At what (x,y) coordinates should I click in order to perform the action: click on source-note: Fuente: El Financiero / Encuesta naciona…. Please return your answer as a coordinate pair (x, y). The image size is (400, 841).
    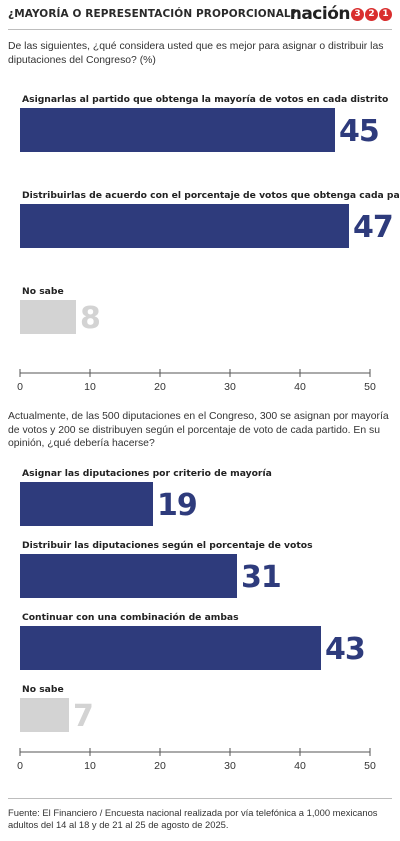
    Looking at the image, I should click on (193, 818).